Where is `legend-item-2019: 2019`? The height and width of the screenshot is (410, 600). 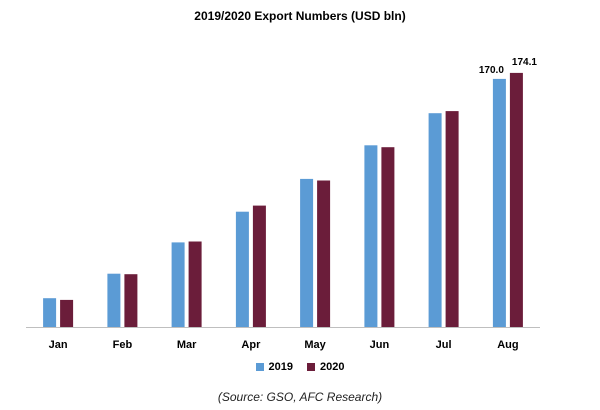
legend-item-2019: 2019 is located at coordinates (274, 367).